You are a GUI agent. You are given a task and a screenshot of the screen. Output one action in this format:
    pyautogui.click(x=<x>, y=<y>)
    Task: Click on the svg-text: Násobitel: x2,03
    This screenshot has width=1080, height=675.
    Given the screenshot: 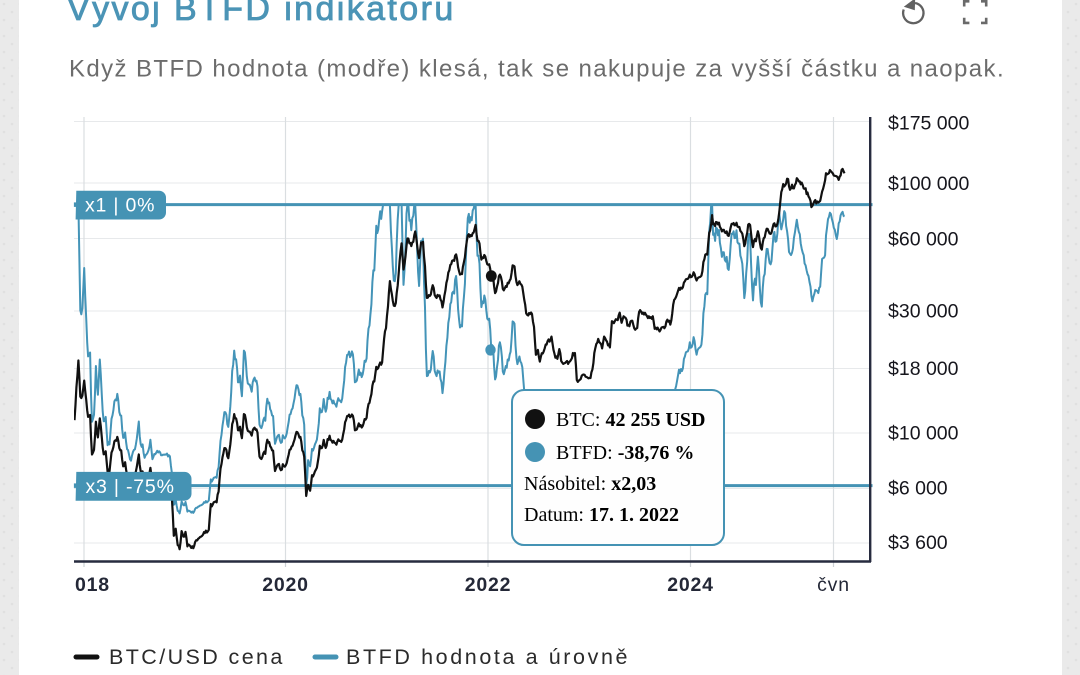 What is the action you would take?
    pyautogui.click(x=590, y=484)
    